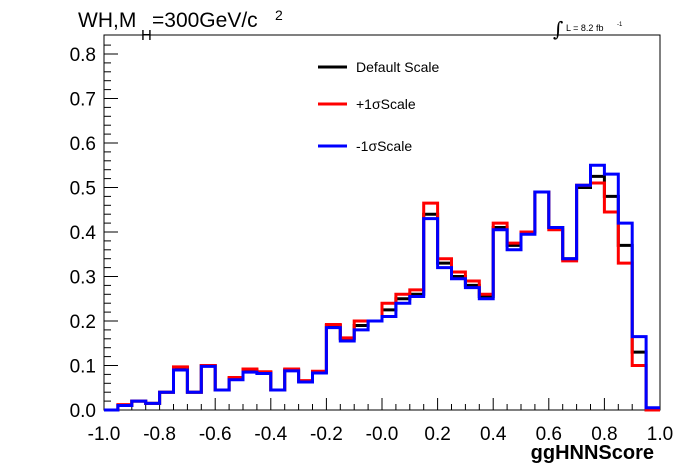 This screenshot has height=472, width=696. What do you see at coordinates (493, 434) in the screenshot?
I see `x-tick-label: 0.4` at bounding box center [493, 434].